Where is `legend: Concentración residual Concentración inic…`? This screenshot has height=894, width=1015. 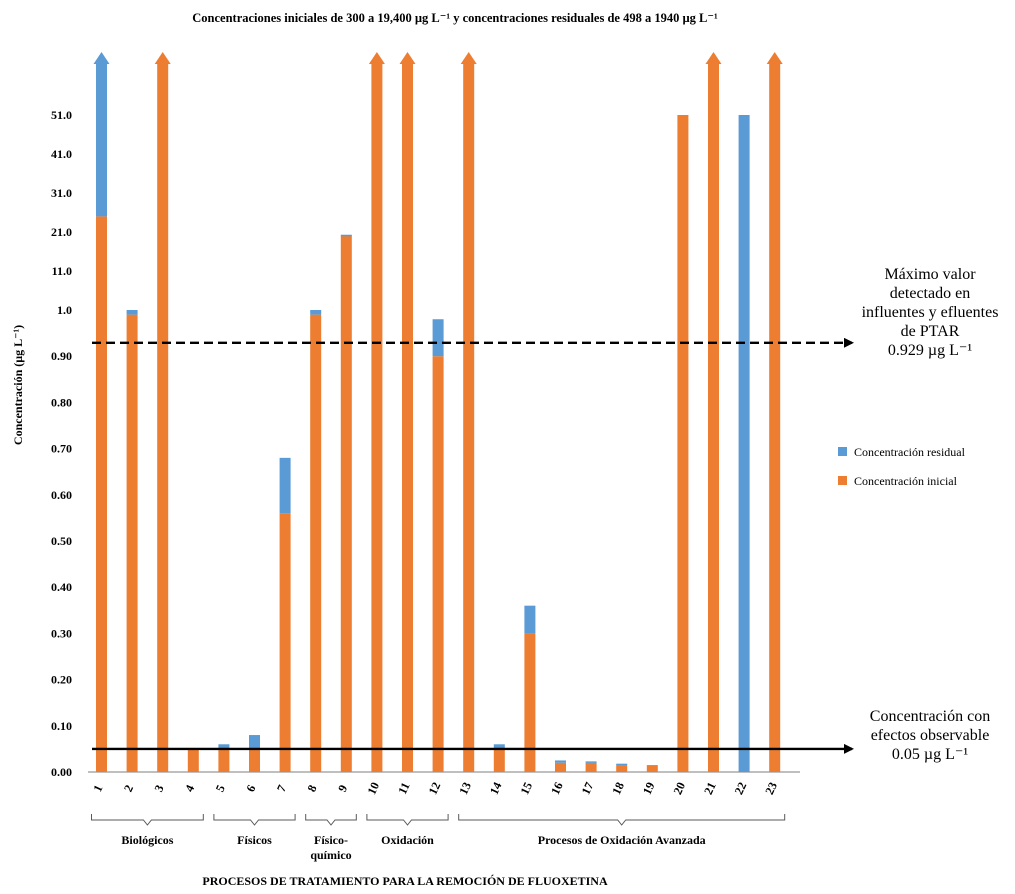 legend: Concentración residual Concentración inic… is located at coordinates (902, 466).